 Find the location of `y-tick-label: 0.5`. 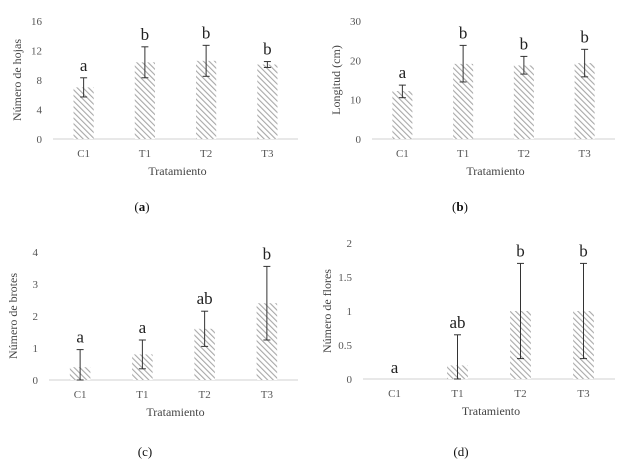

y-tick-label: 0.5 is located at coordinates (345, 346).